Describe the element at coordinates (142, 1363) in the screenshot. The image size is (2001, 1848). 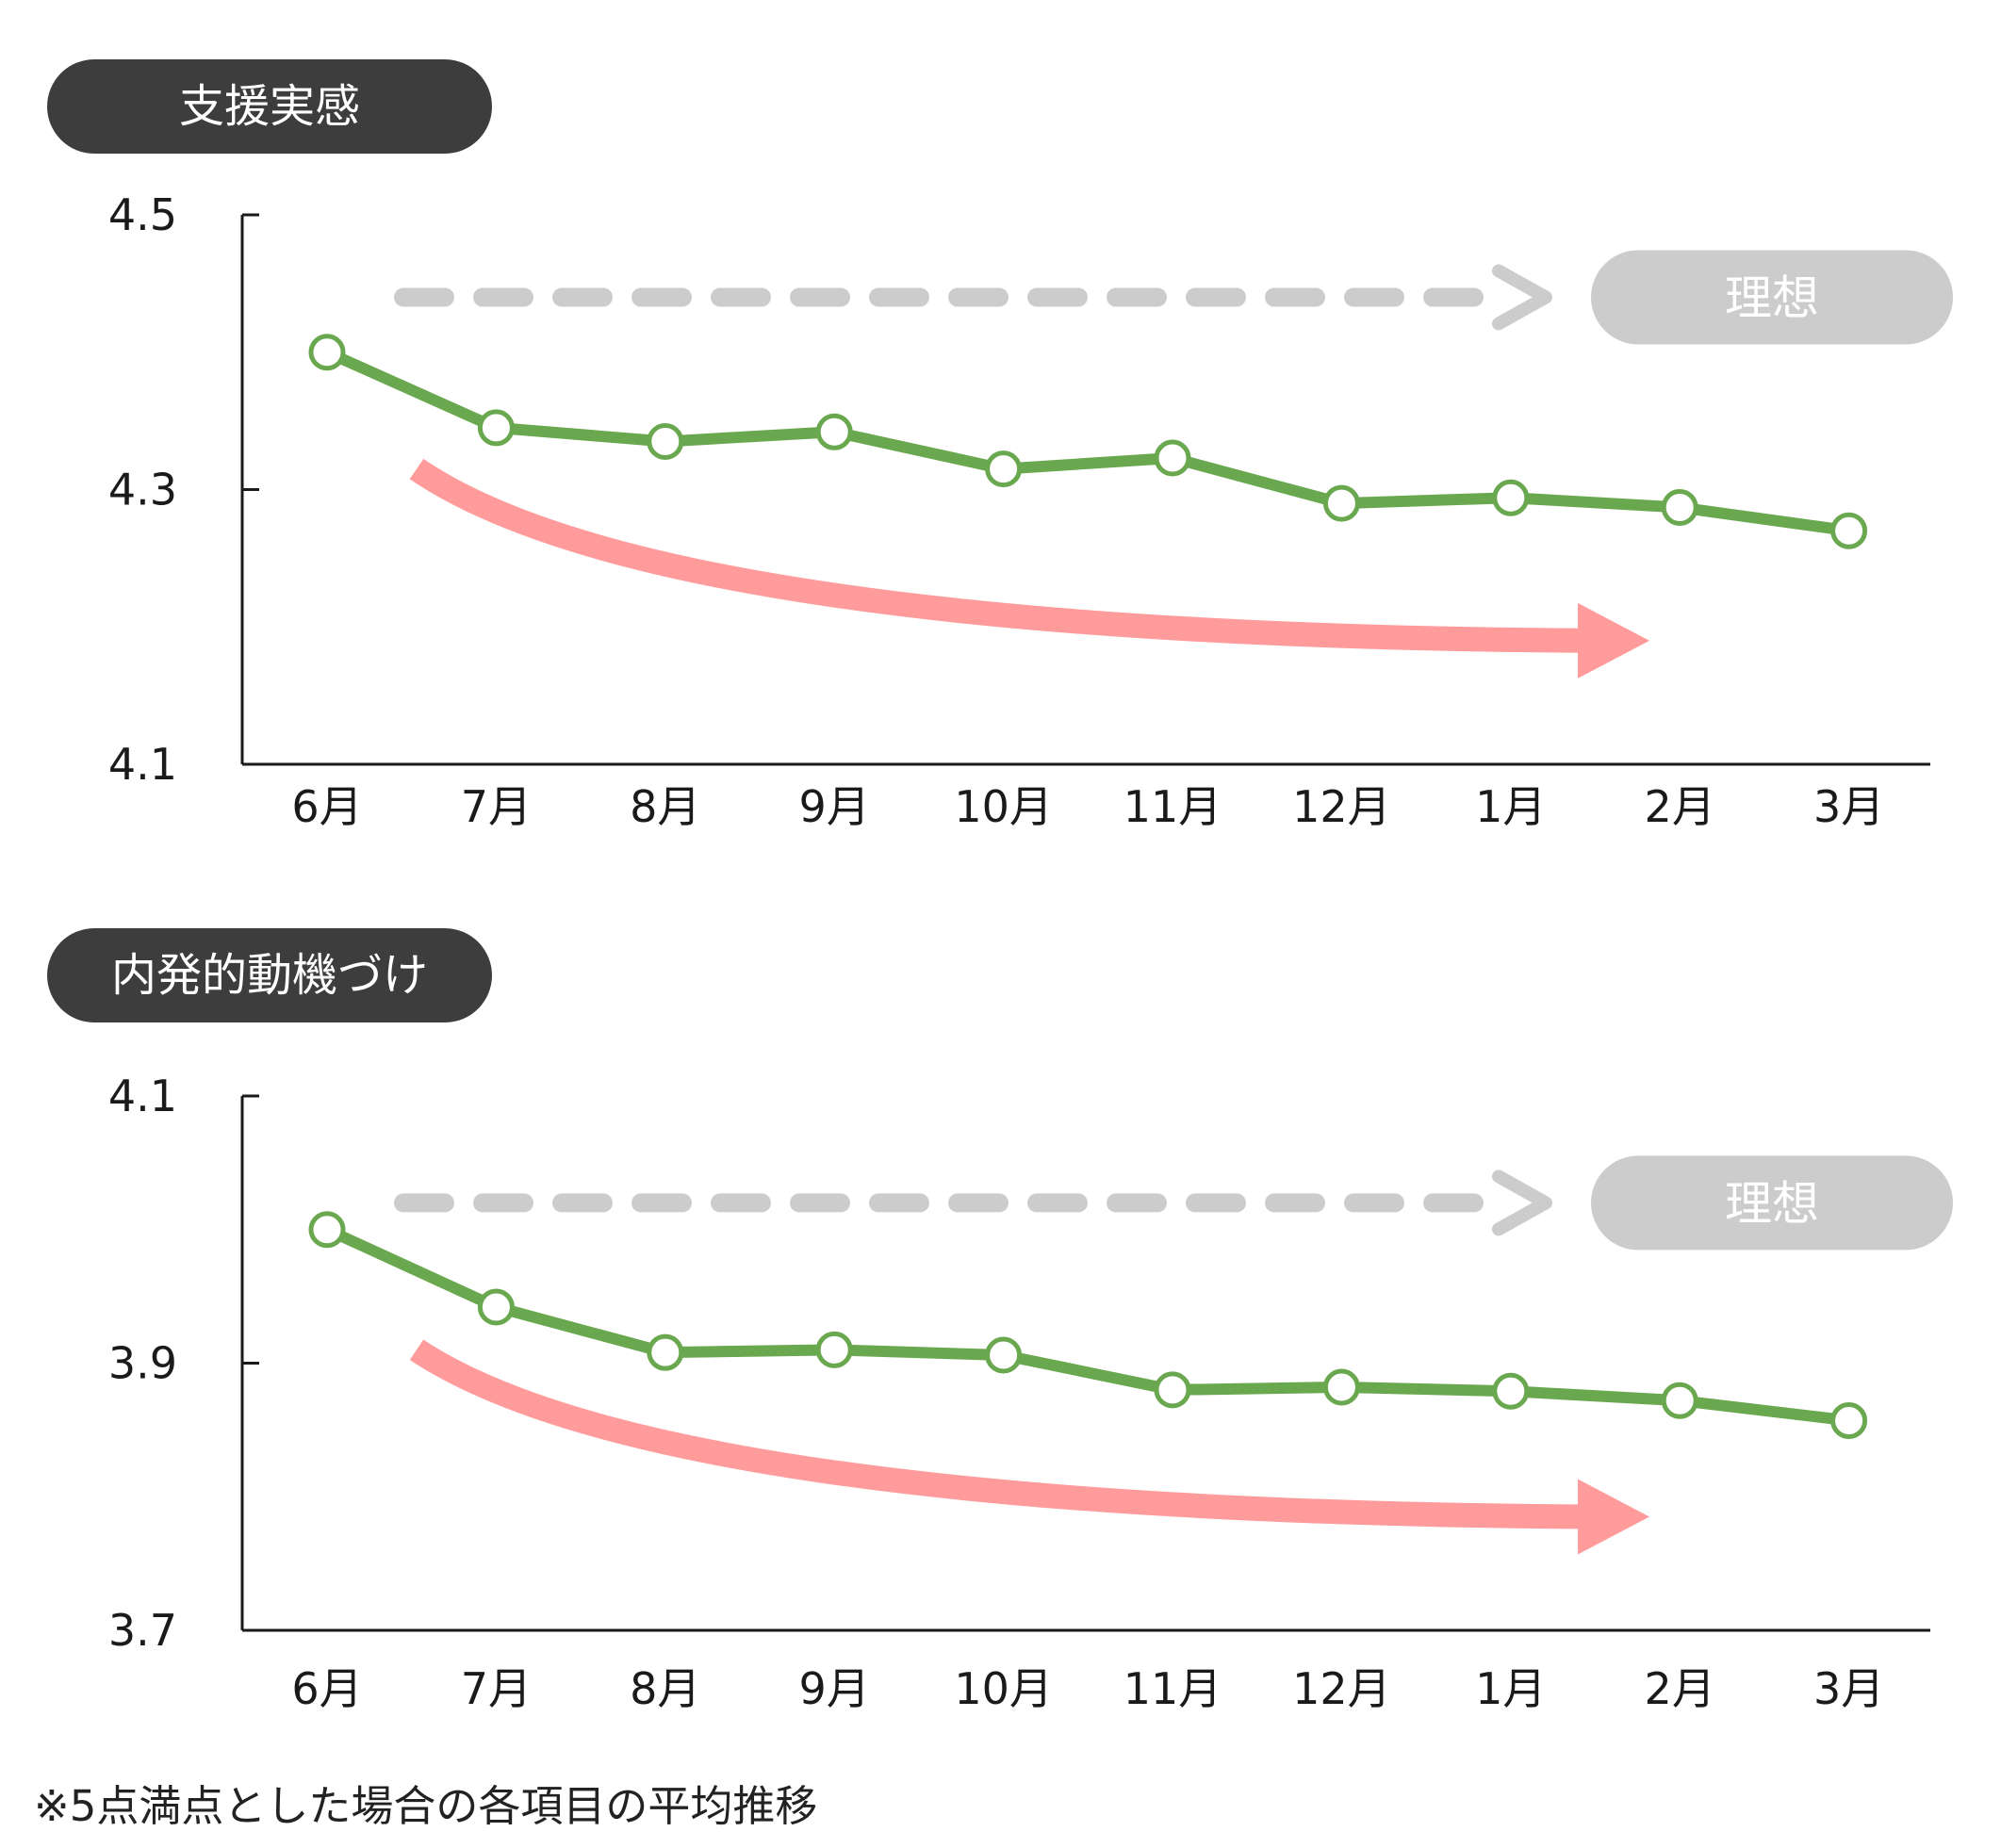
I see `y-tick-label: 3.9` at that location.